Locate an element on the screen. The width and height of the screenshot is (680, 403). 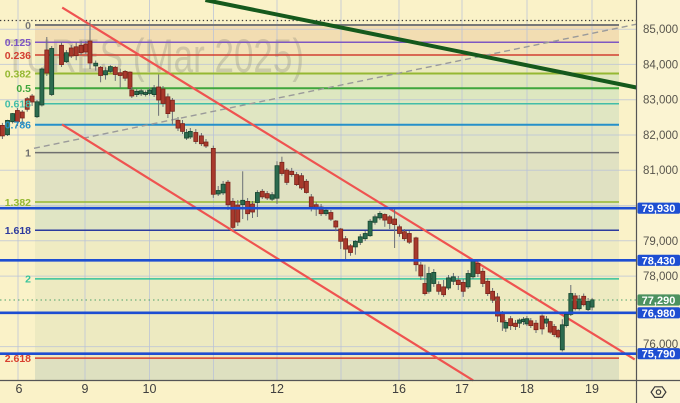
svg-text: 1.618 is located at coordinates (18, 231).